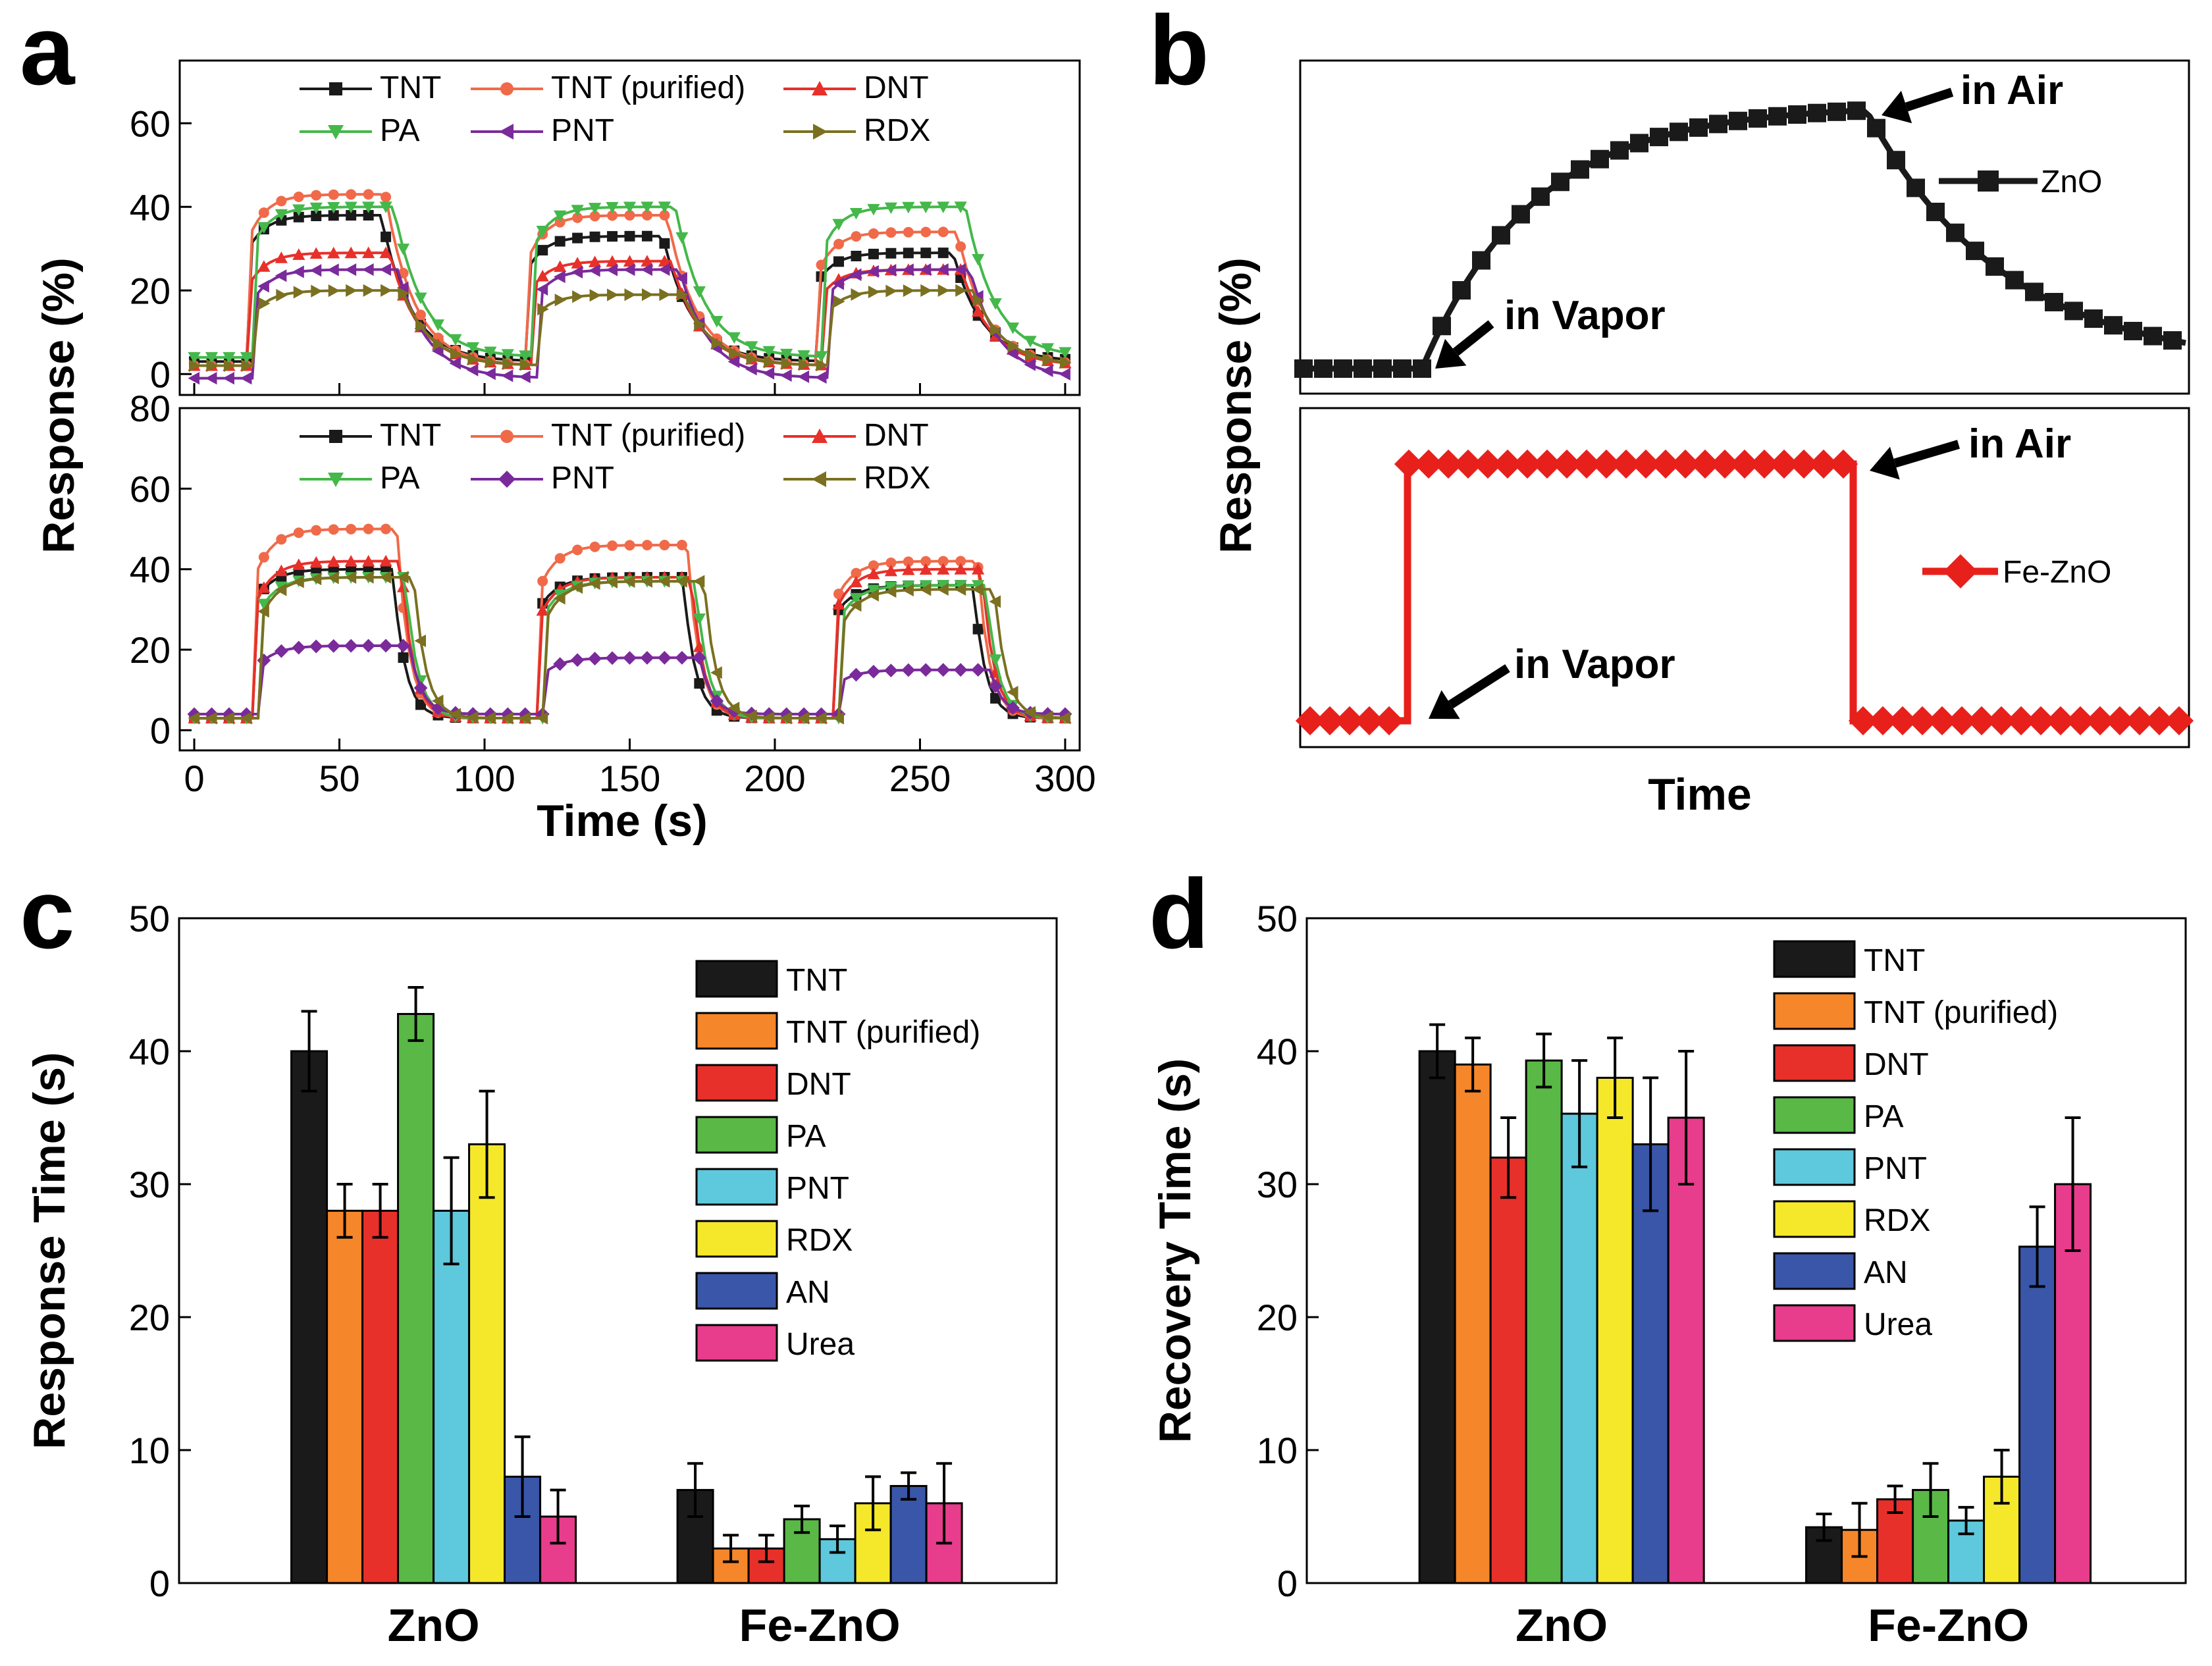 This screenshot has width=2212, height=1666. Describe the element at coordinates (629, 324) in the screenshot. I see `series-pnt` at that location.